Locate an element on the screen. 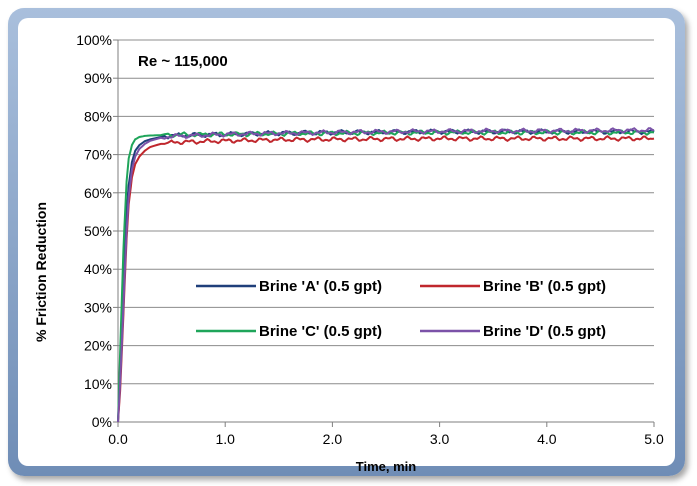 The height and width of the screenshot is (486, 697). y-tick-labels: 0% 10% 20% 30% 40% 50% 60% 70% 80% 90% 100% is located at coordinates (94, 231).